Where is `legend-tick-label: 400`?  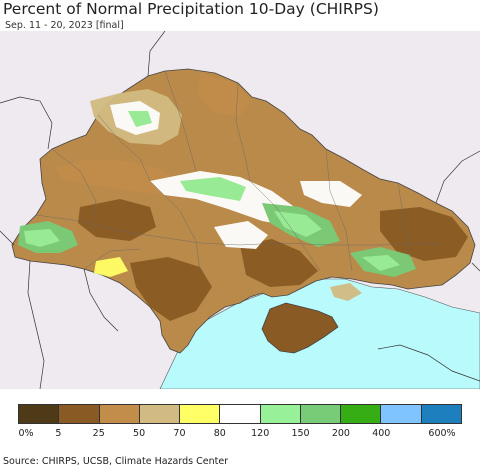
legend-tick-label: 400 is located at coordinates (381, 433).